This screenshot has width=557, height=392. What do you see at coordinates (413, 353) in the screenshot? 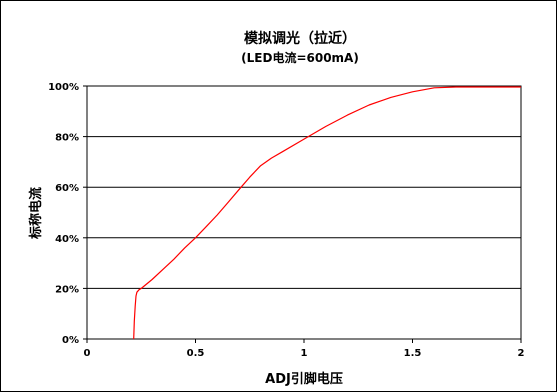
I see `x-tick-label: 1.5` at bounding box center [413, 353].